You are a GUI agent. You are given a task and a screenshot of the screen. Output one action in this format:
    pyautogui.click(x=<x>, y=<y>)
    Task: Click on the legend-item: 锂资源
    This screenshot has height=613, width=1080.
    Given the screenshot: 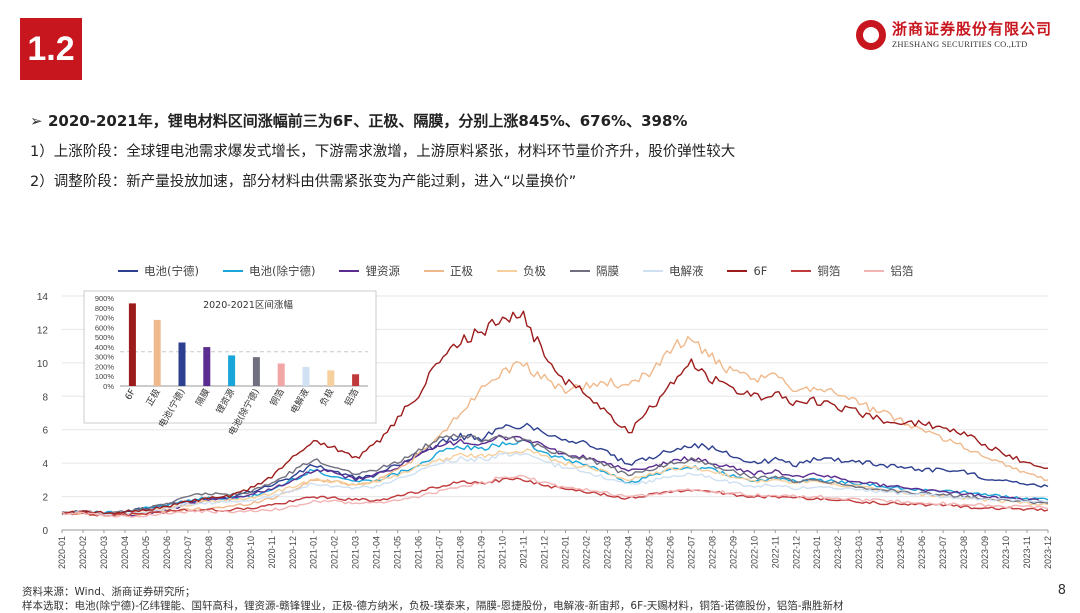 What is the action you would take?
    pyautogui.click(x=369, y=271)
    